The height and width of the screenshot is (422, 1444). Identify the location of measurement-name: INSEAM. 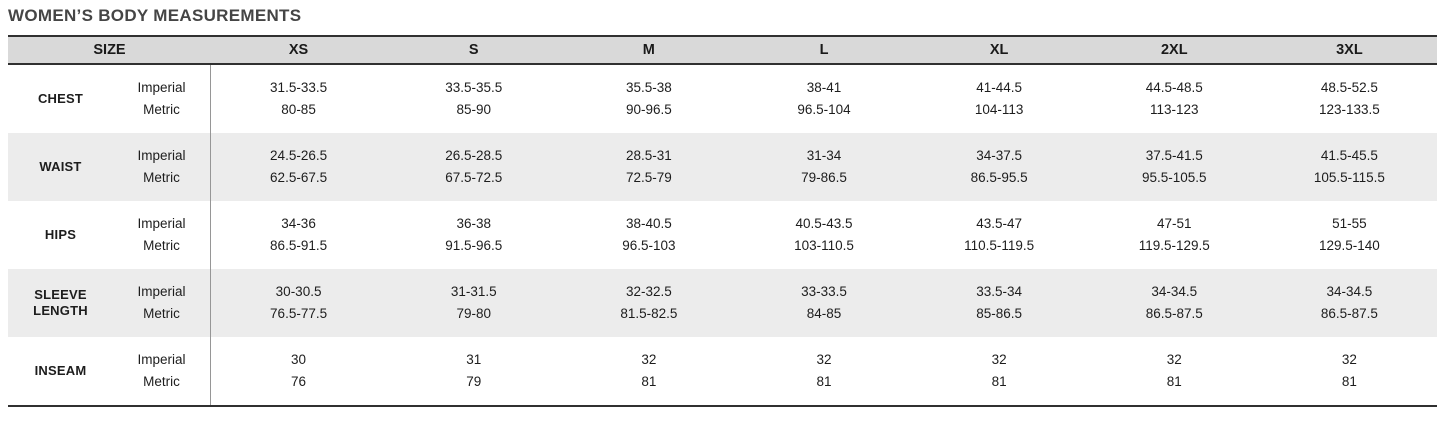
(60, 370).